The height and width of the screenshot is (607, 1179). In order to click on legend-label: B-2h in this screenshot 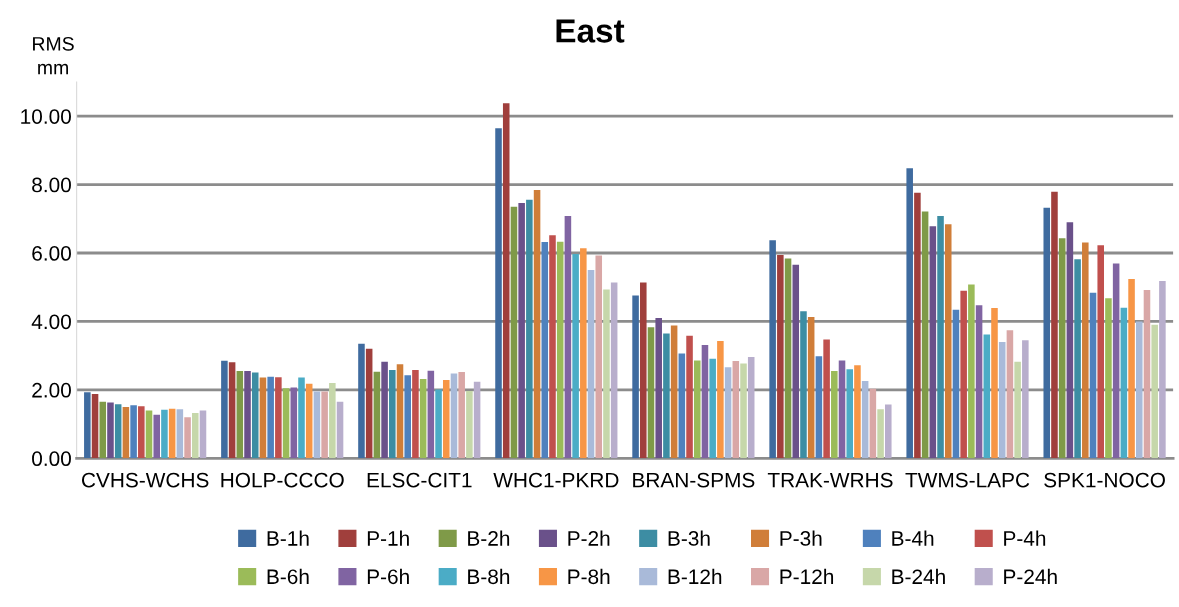, I will do `click(489, 538)`.